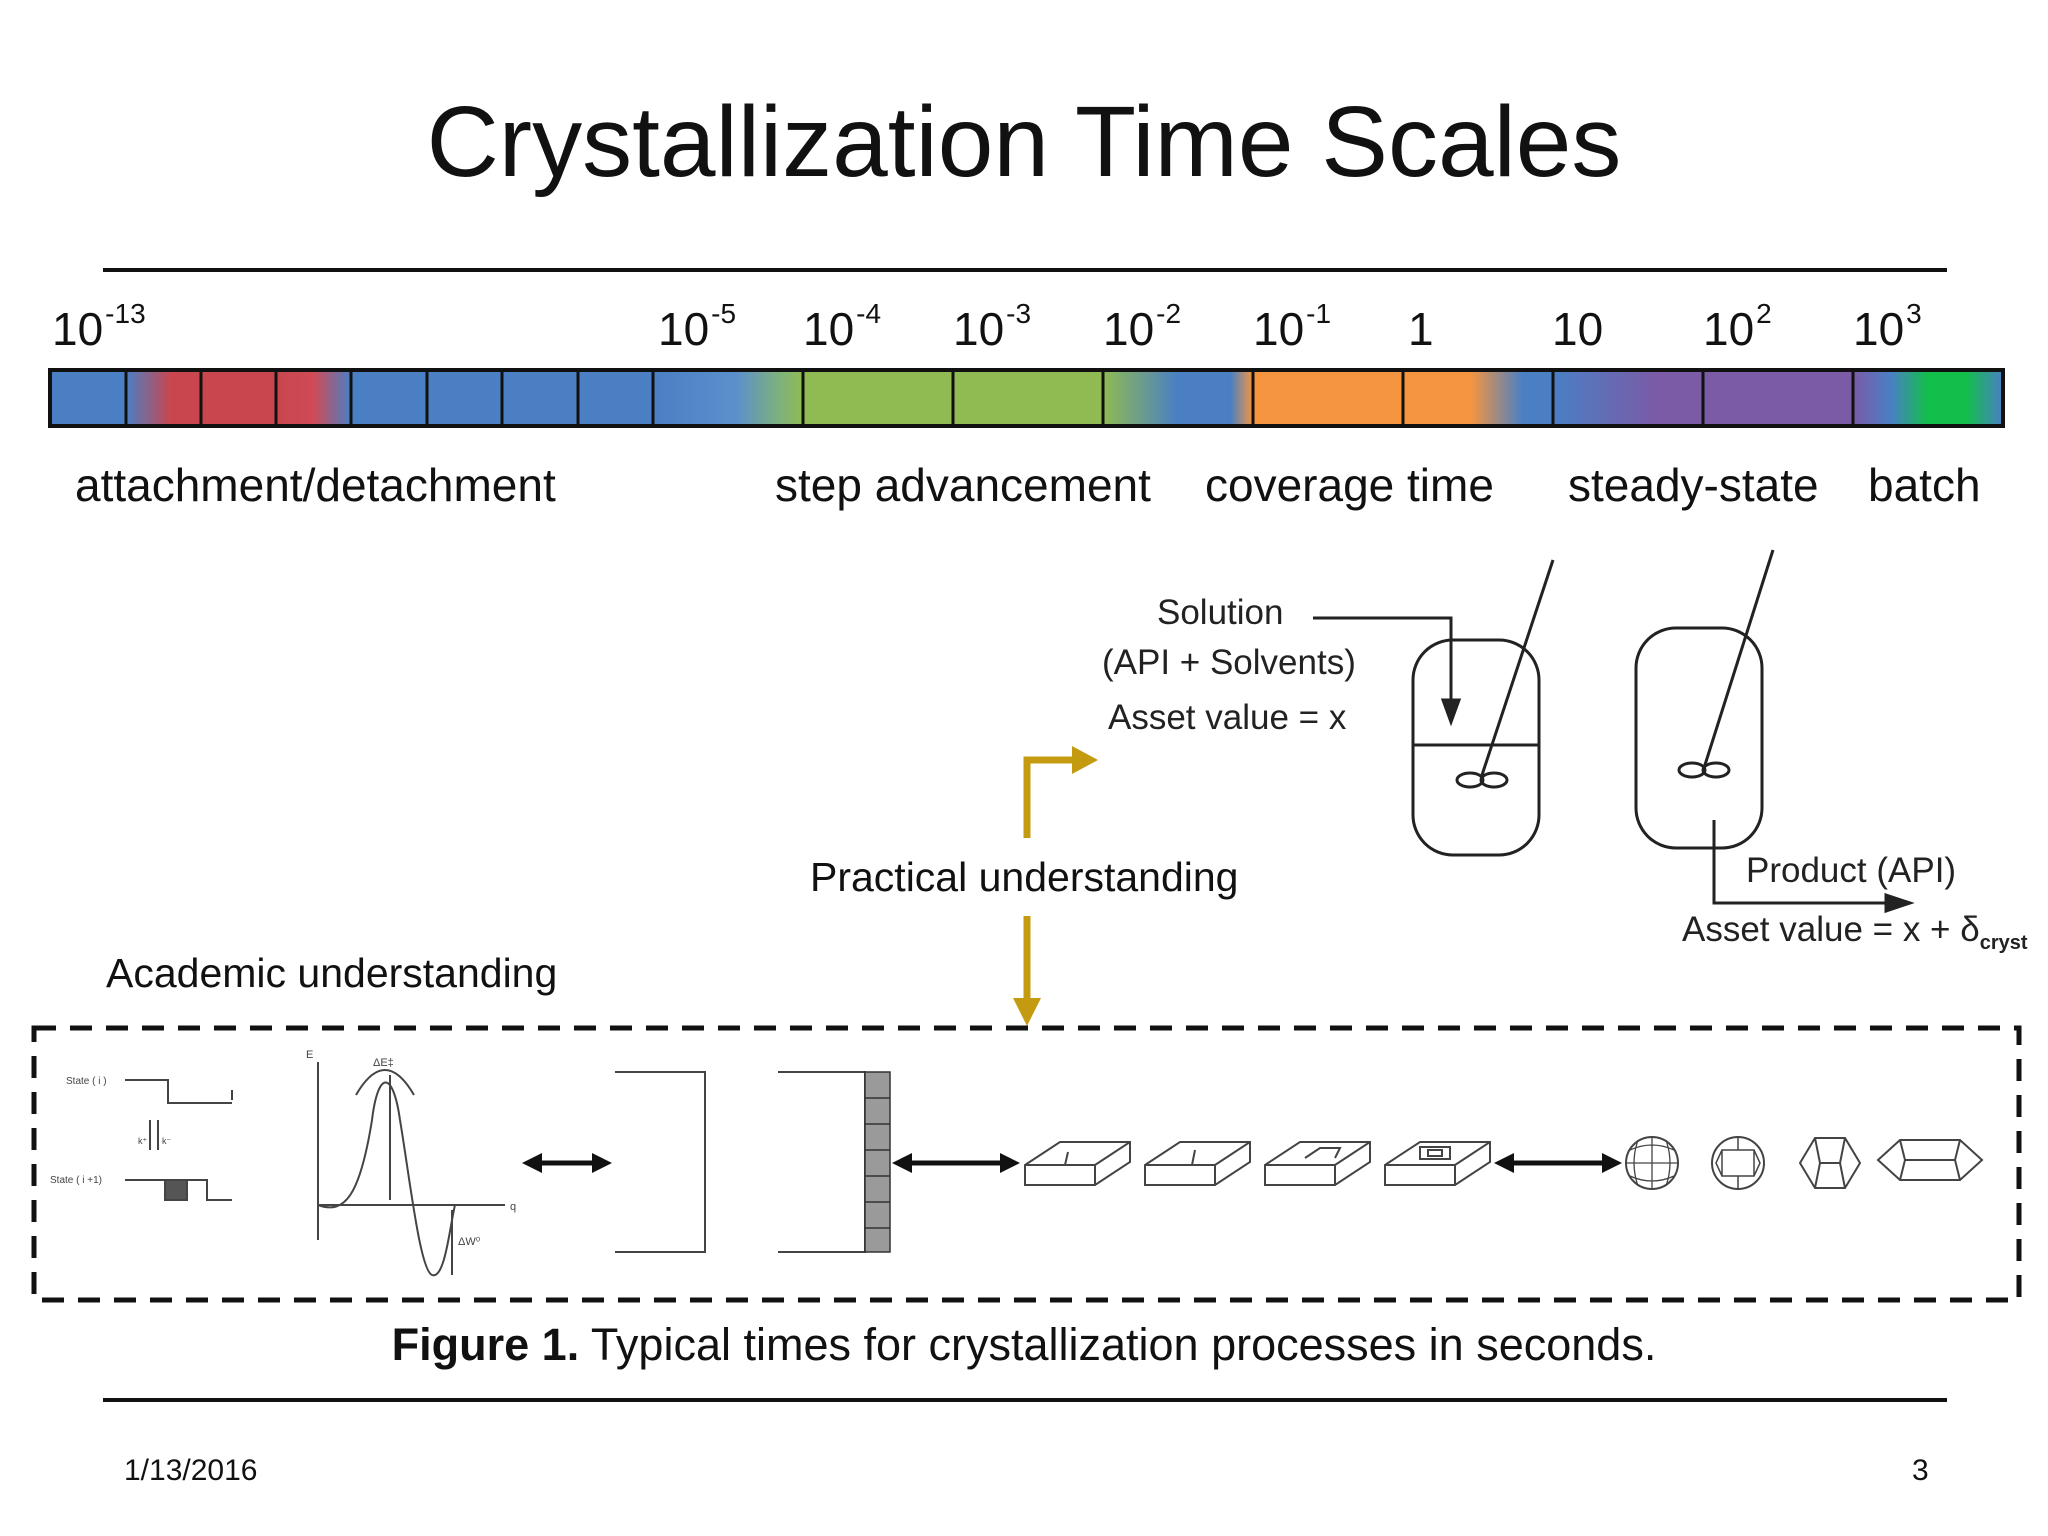  Describe the element at coordinates (179, 1140) in the screenshot. I see `state-transition-sketch` at that location.